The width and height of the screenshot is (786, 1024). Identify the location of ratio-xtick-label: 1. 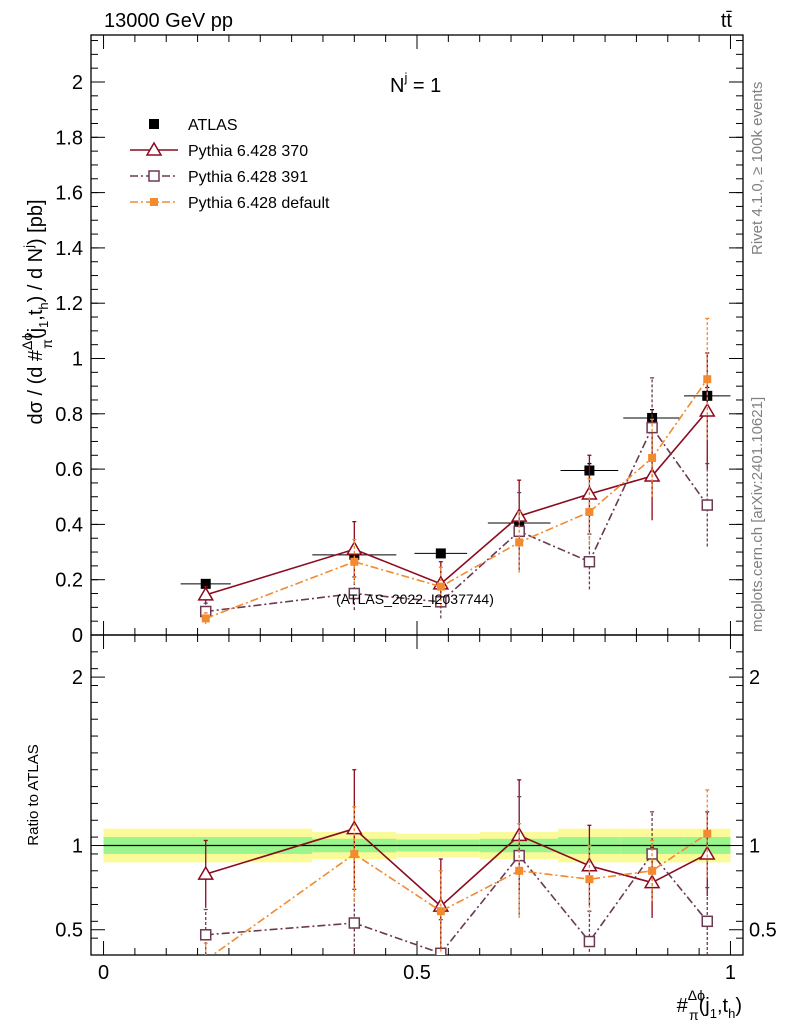
(730, 973).